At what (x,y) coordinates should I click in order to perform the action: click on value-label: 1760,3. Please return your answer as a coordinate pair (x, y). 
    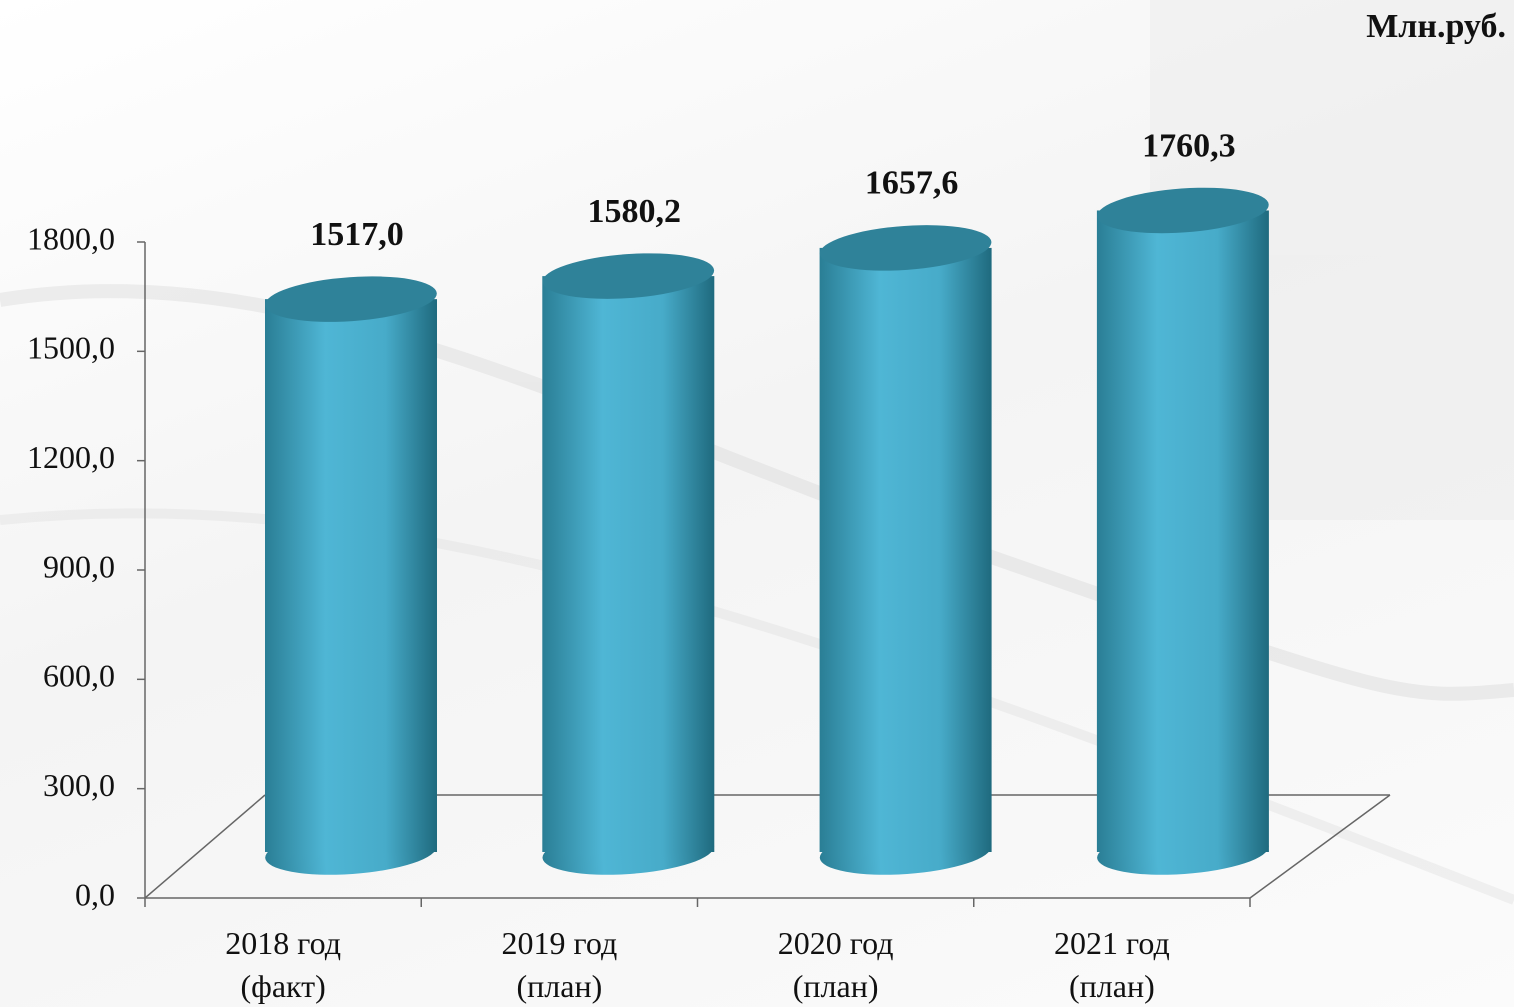
    Looking at the image, I should click on (1189, 145).